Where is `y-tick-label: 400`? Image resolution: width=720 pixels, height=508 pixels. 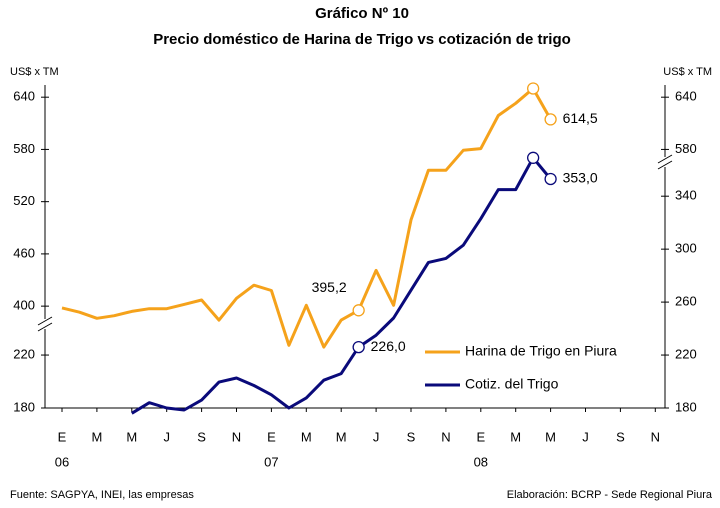
y-tick-label: 400 is located at coordinates (24, 305).